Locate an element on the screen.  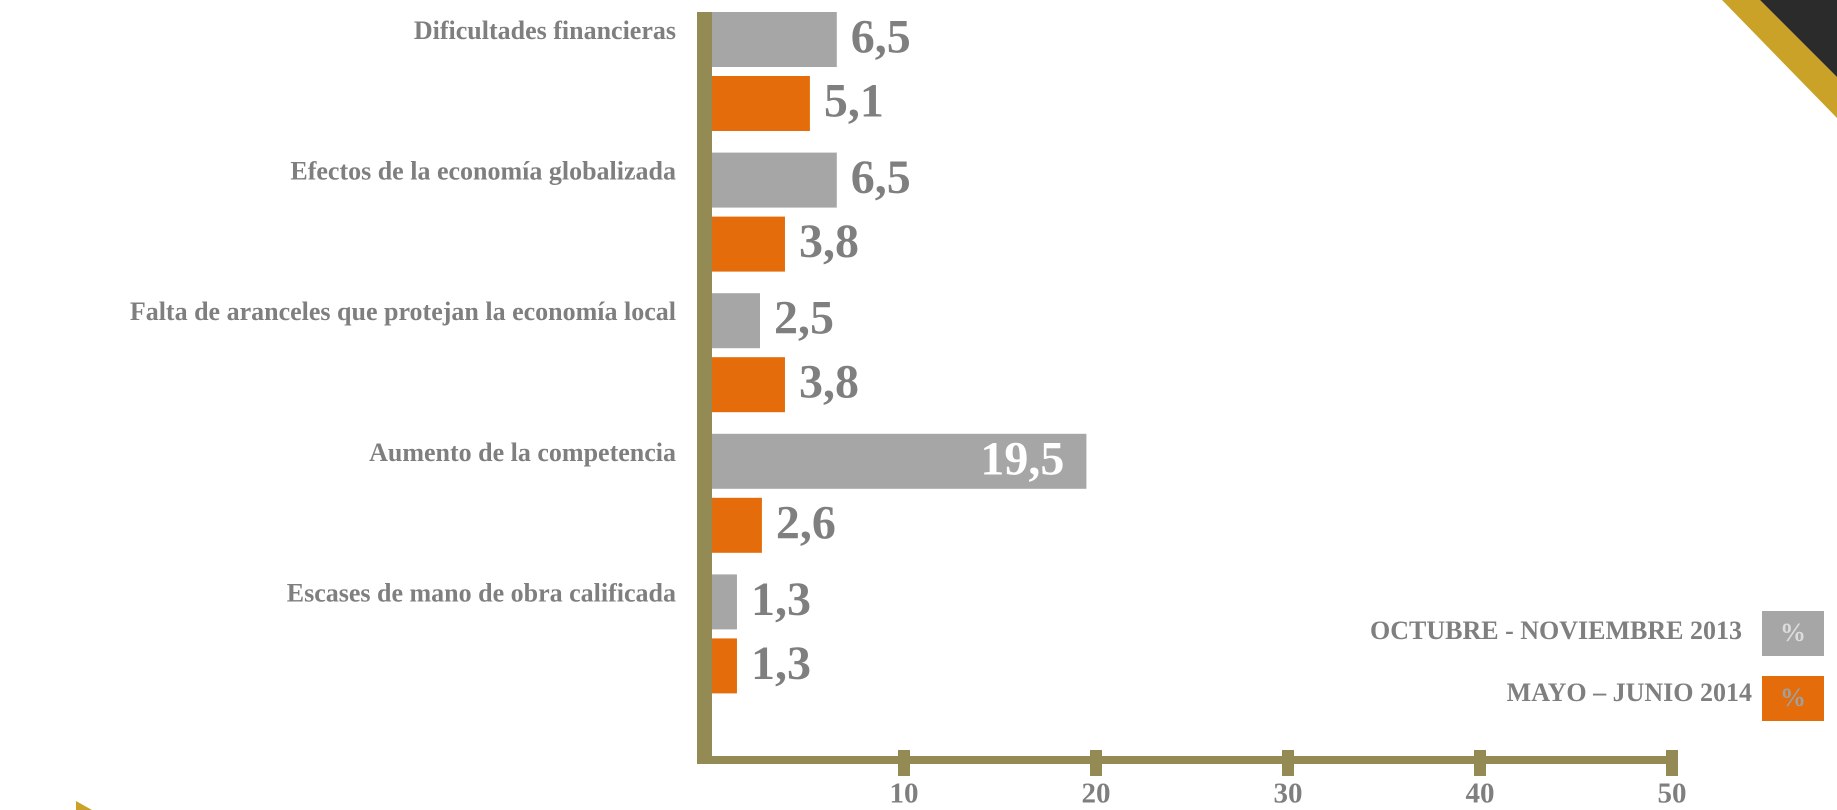
value-label: 2,6 is located at coordinates (806, 522).